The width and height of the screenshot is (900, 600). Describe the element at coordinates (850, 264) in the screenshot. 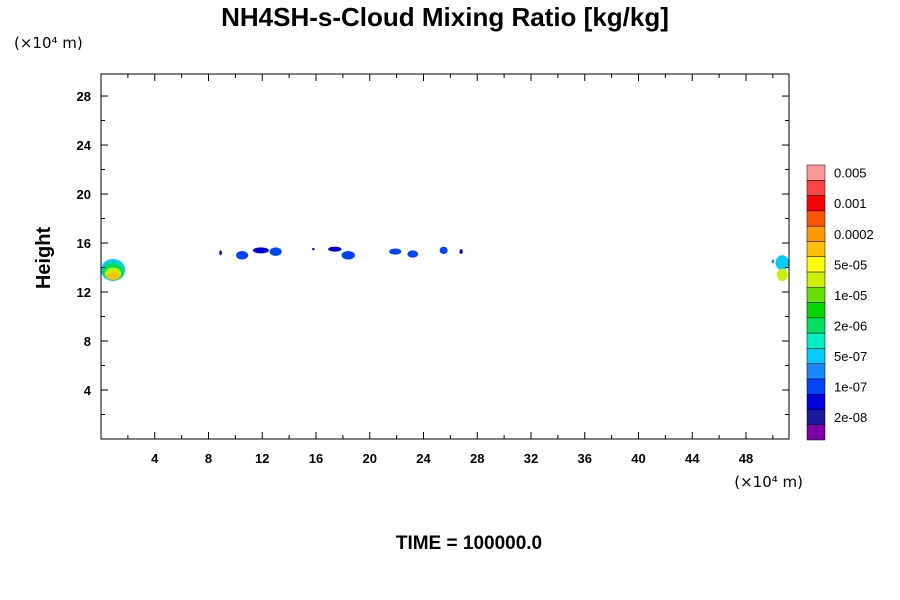

I see `colorbar-label: 5e-05` at that location.